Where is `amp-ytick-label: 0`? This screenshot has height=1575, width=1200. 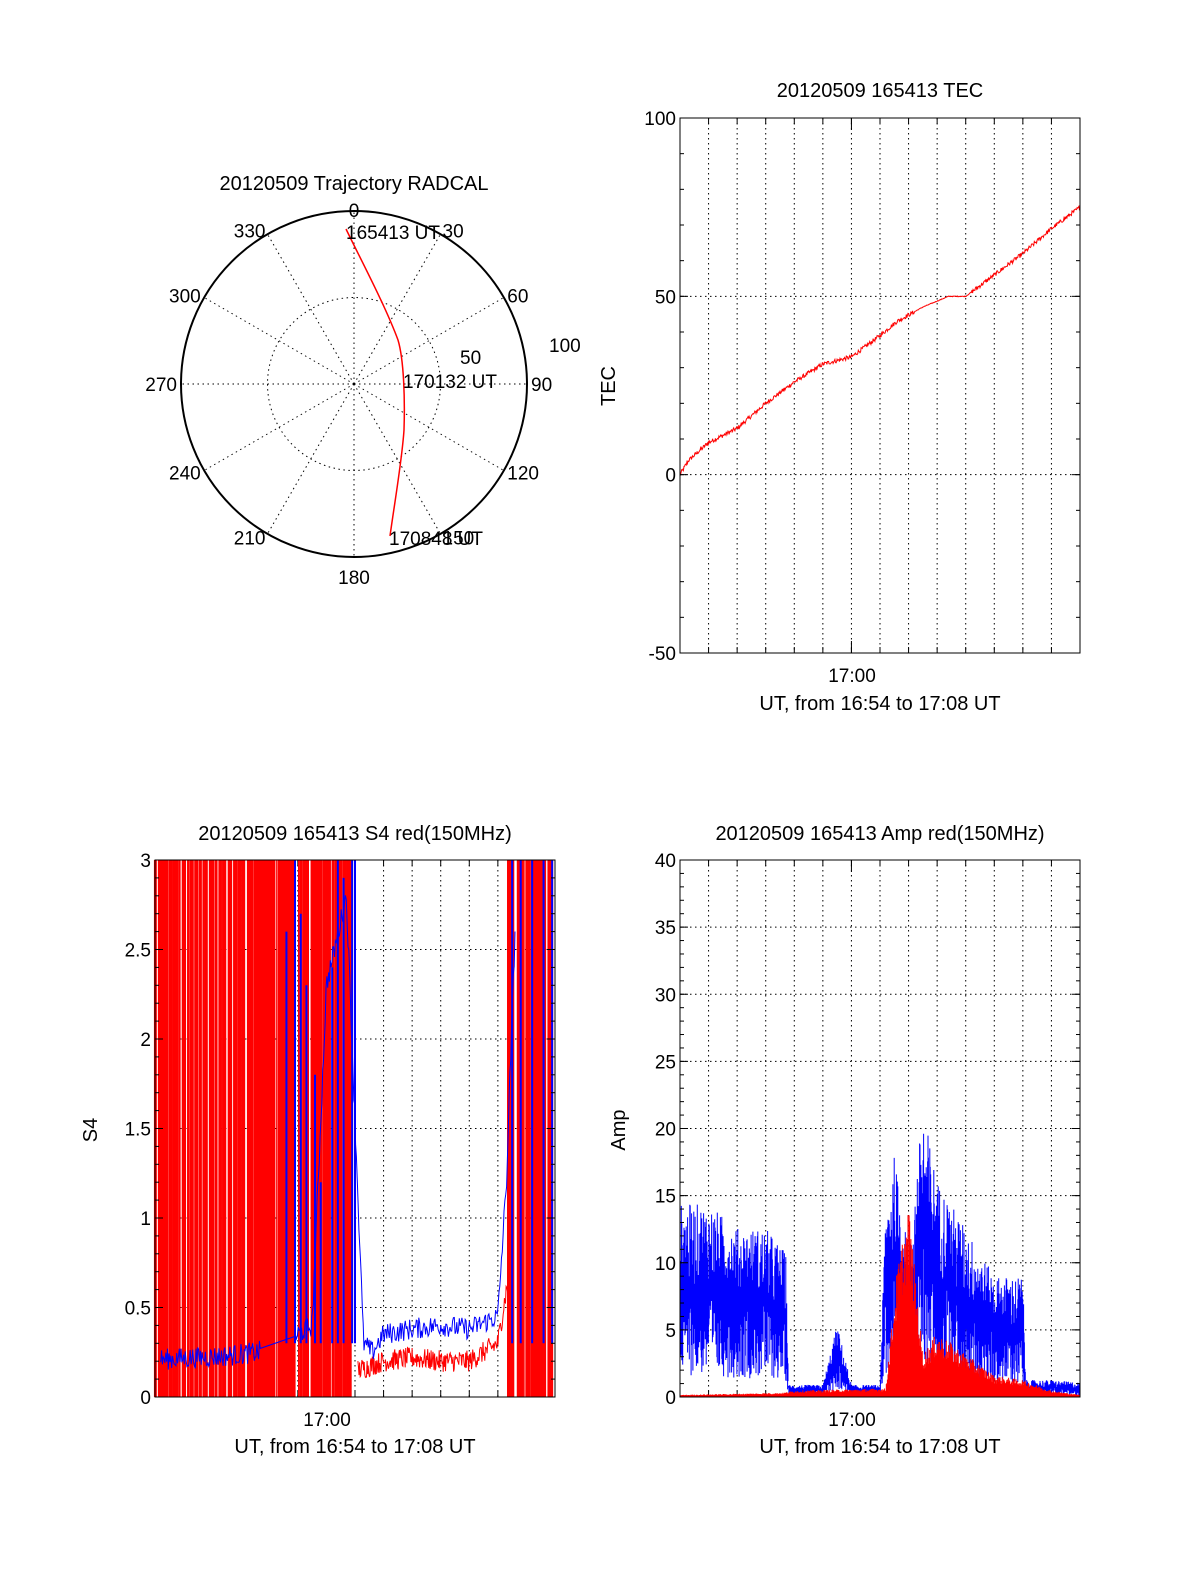 amp-ytick-label: 0 is located at coordinates (670, 1398).